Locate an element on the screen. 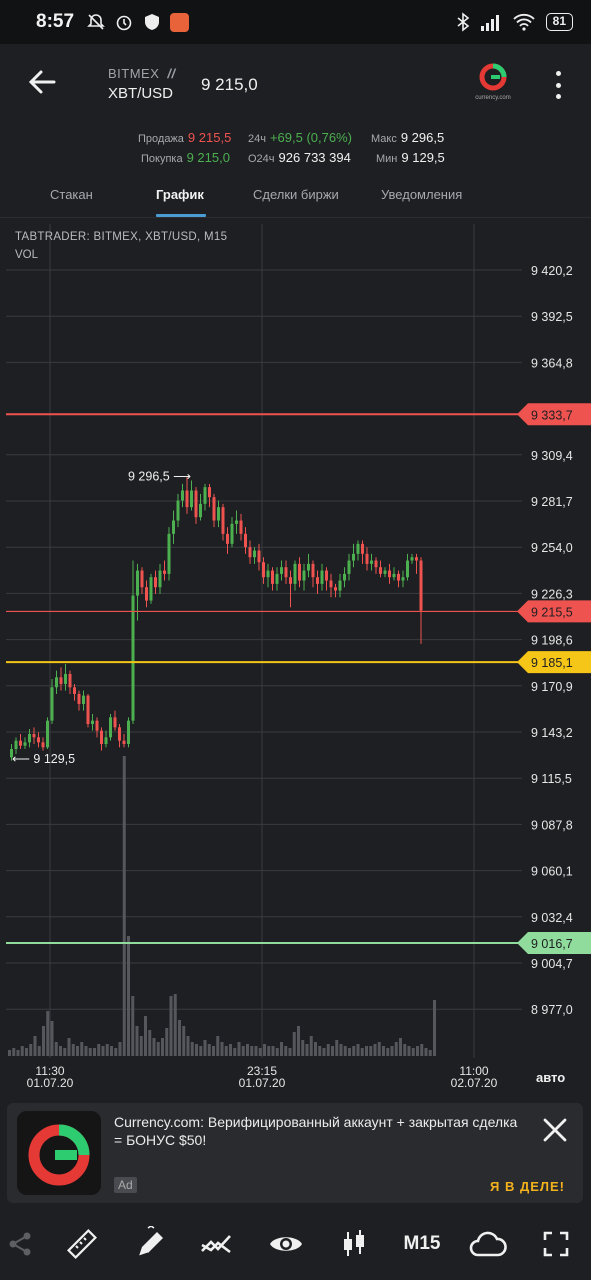 Image resolution: width=591 pixels, height=1280 pixels. price-level-label: 9 333,7 is located at coordinates (552, 415).